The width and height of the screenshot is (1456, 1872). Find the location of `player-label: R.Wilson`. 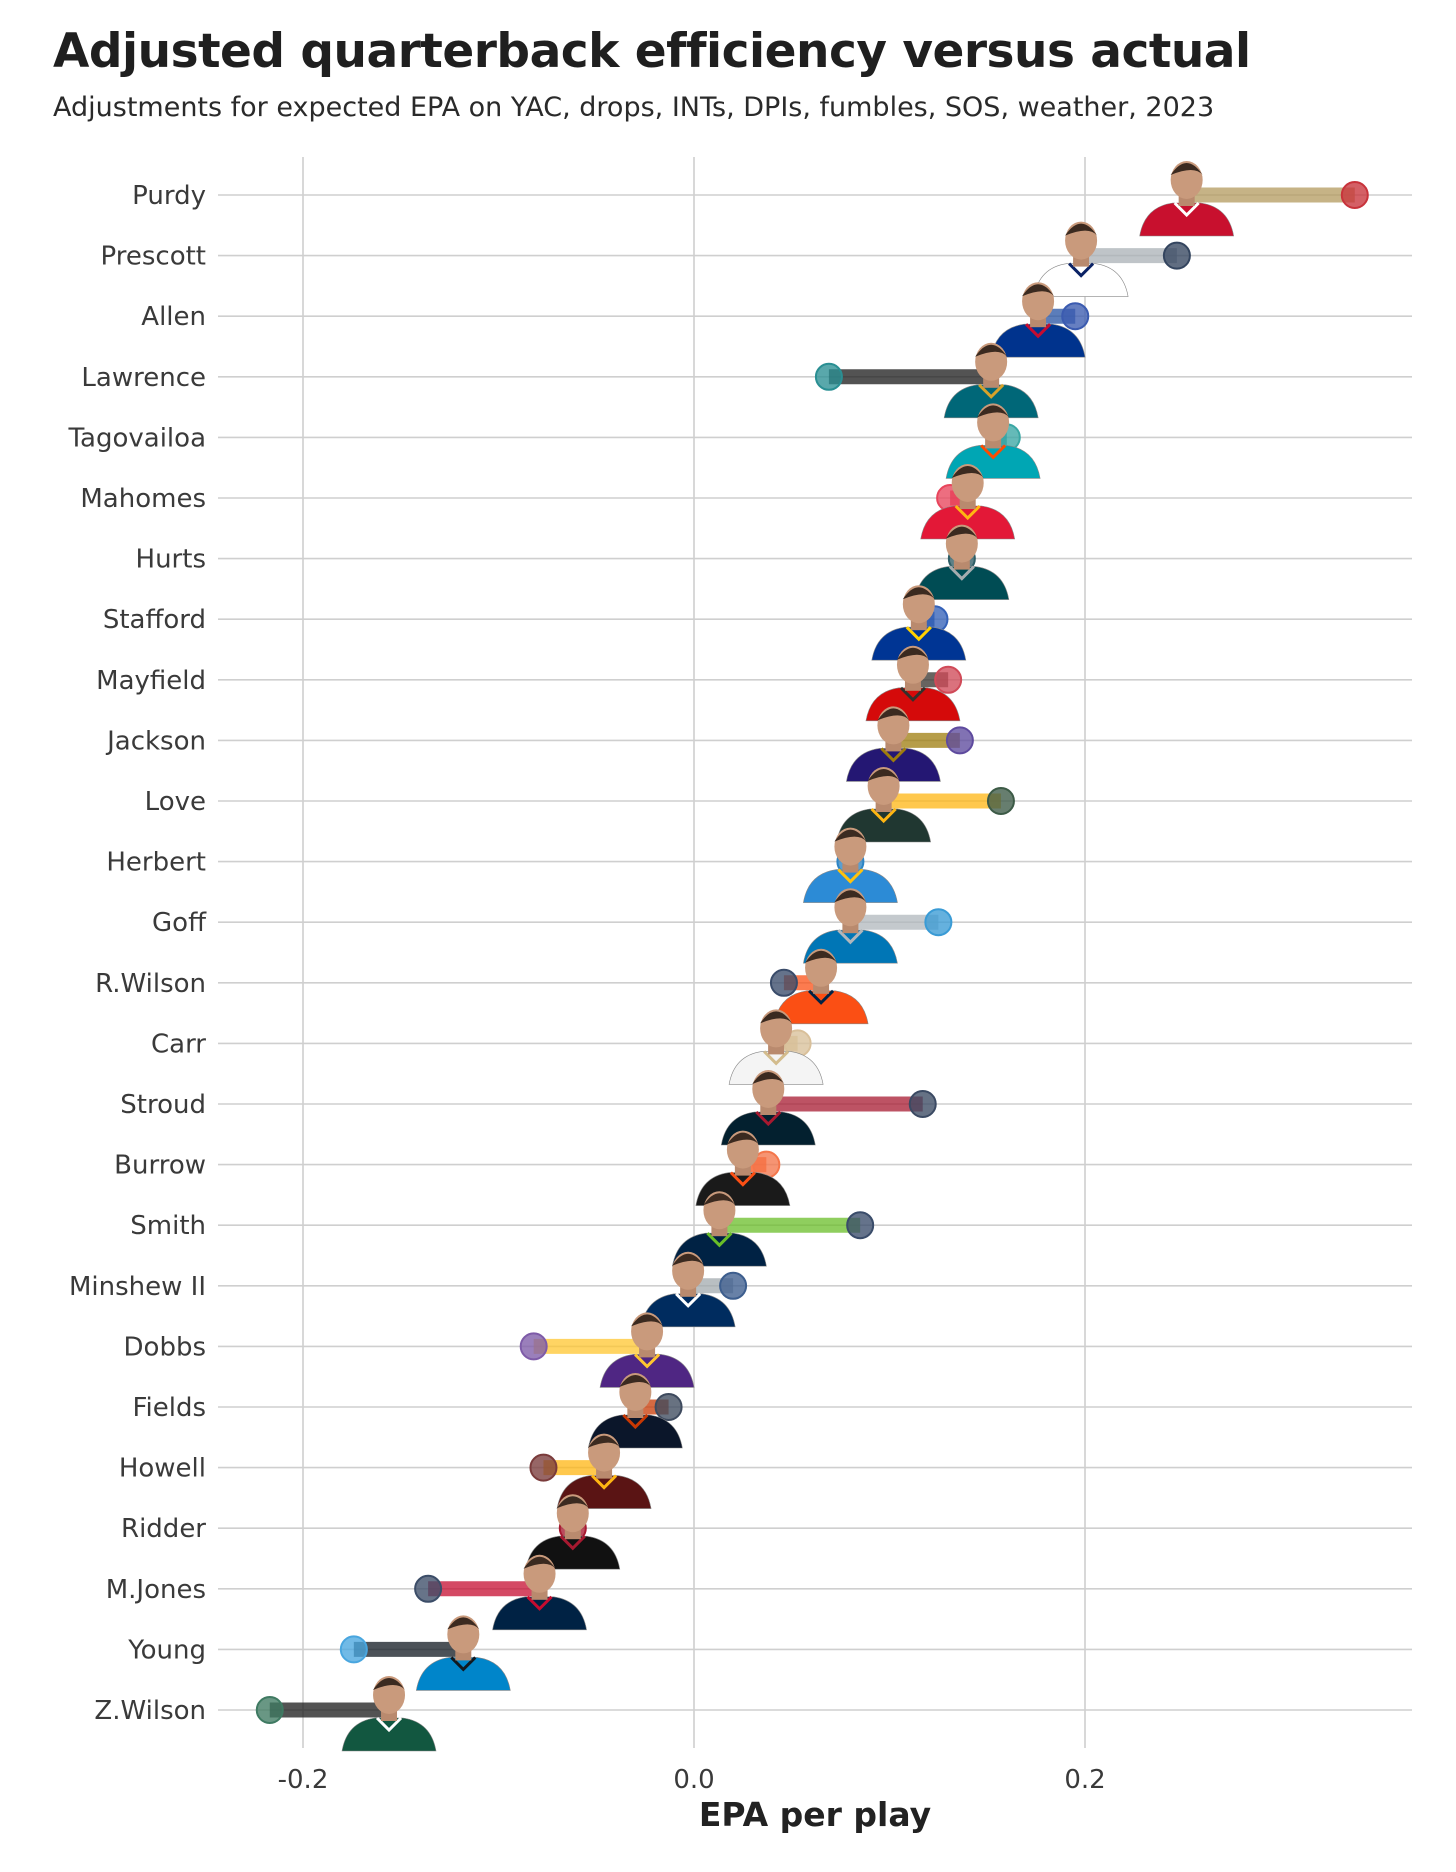

player-label: R.Wilson is located at coordinates (150, 984).